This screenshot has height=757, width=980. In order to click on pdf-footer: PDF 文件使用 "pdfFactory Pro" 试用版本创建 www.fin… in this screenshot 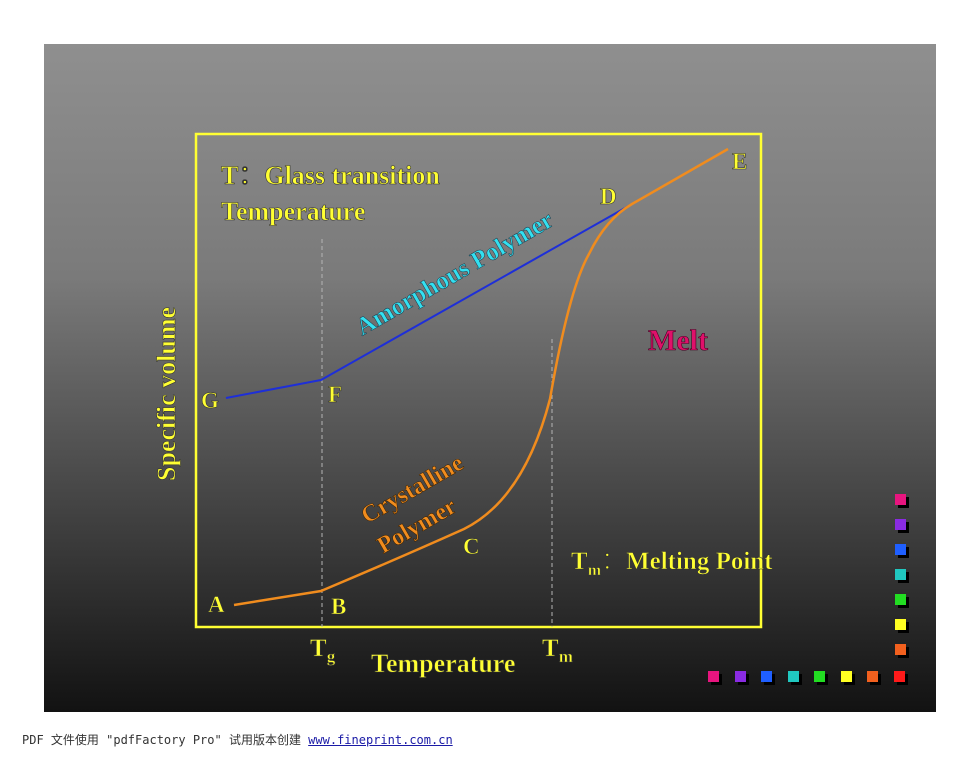, I will do `click(237, 739)`.